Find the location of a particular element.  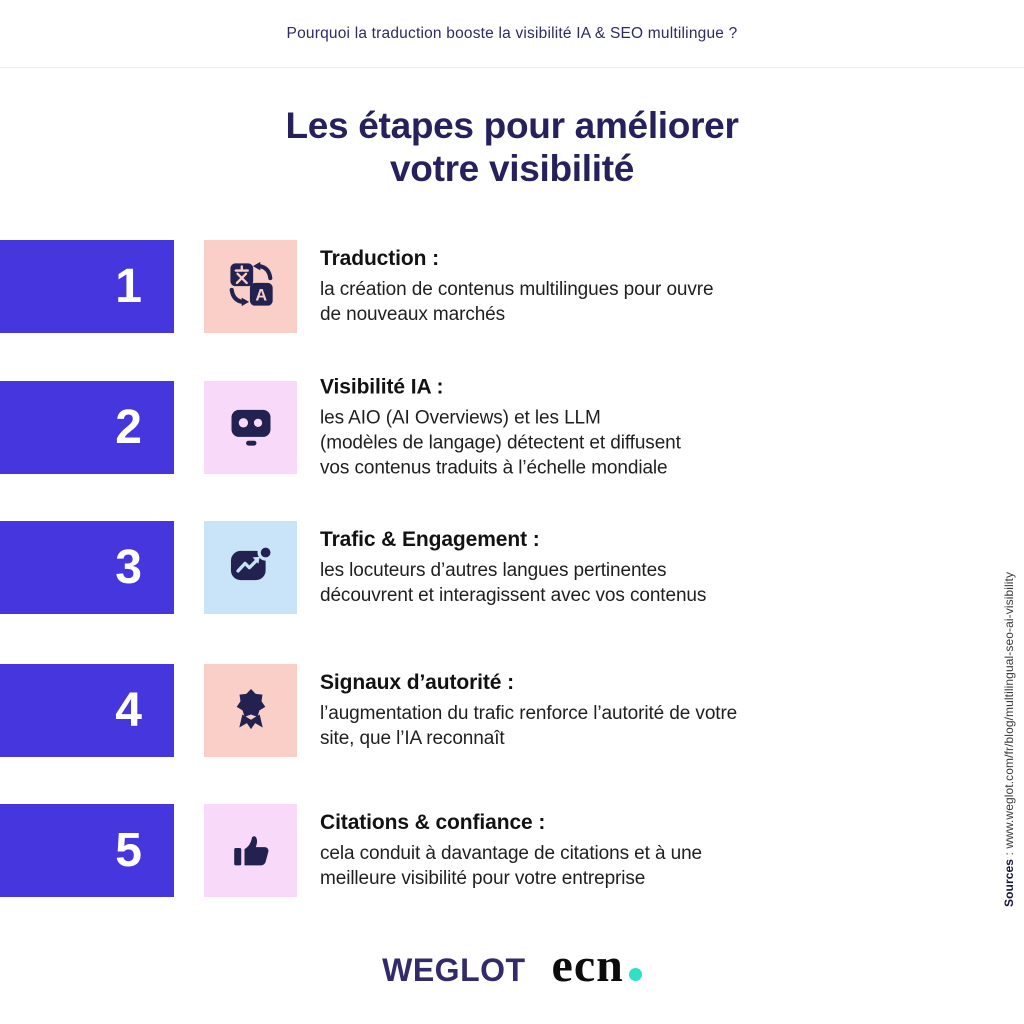

step-icon-tile: A is located at coordinates (250, 286).